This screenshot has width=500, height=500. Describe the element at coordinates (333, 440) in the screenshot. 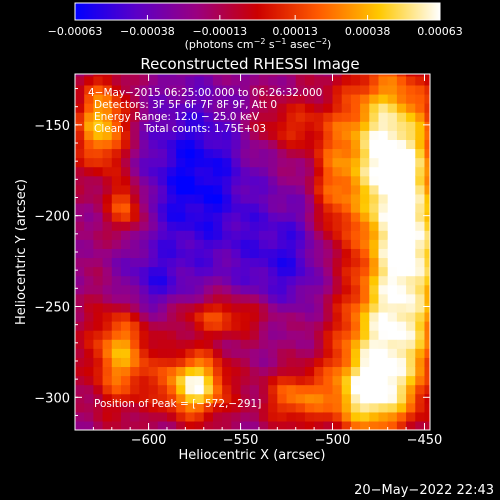

I see `x-tick-label: −500` at that location.